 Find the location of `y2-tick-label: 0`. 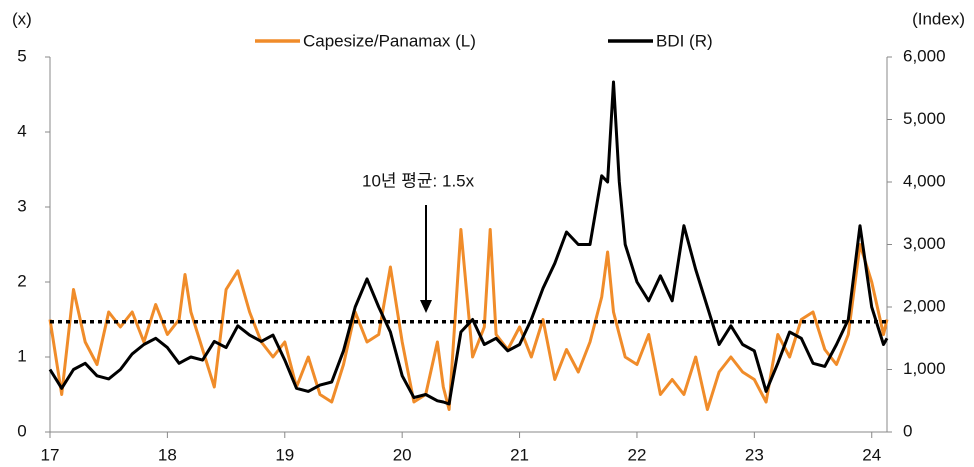

y2-tick-label: 0 is located at coordinates (907, 430).